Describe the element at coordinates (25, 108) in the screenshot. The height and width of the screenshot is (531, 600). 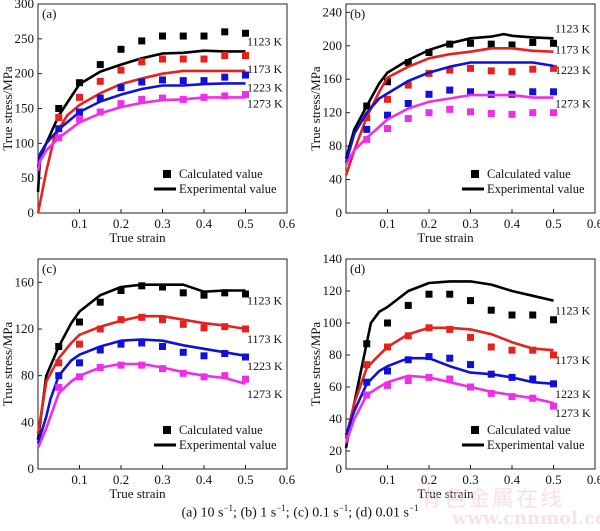
I see `y-tick-label: 150` at that location.